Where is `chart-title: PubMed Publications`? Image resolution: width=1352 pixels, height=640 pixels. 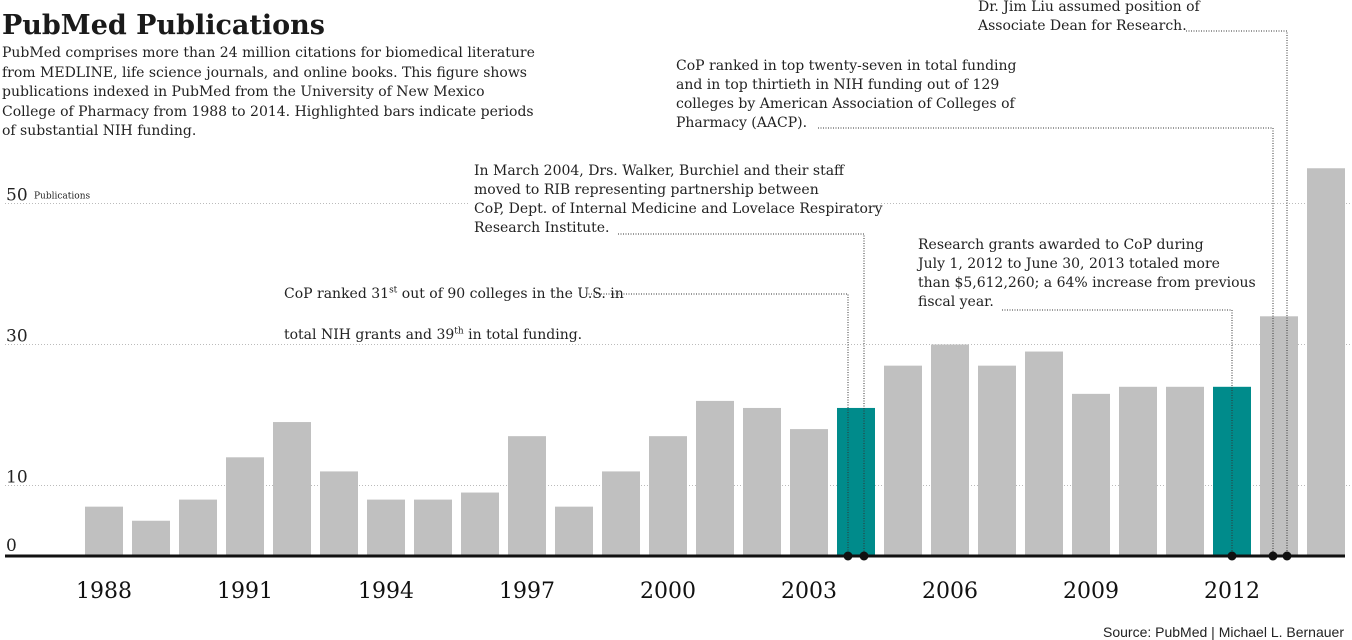
chart-title: PubMed Publications is located at coordinates (163, 25).